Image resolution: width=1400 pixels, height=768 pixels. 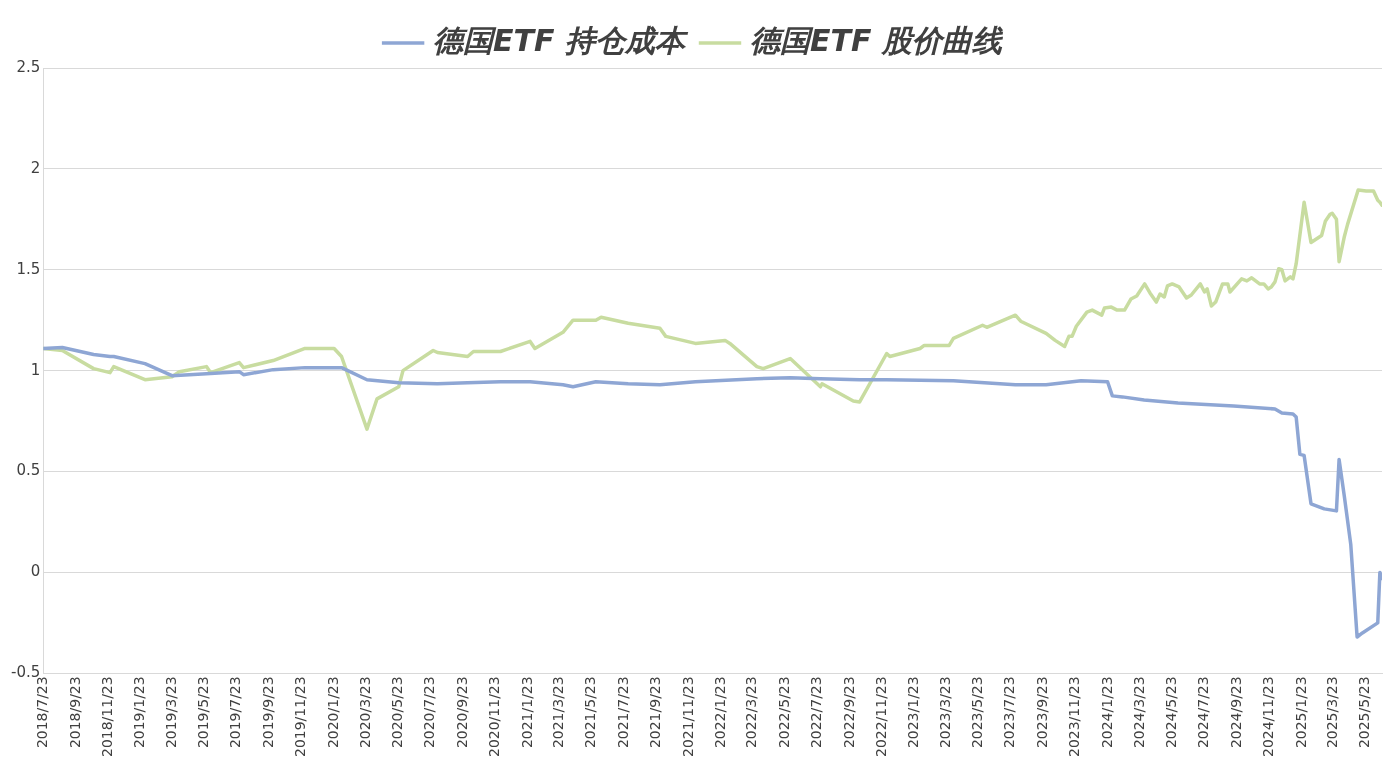 I want to click on y-tick-label: 0.5, so click(x=28, y=470).